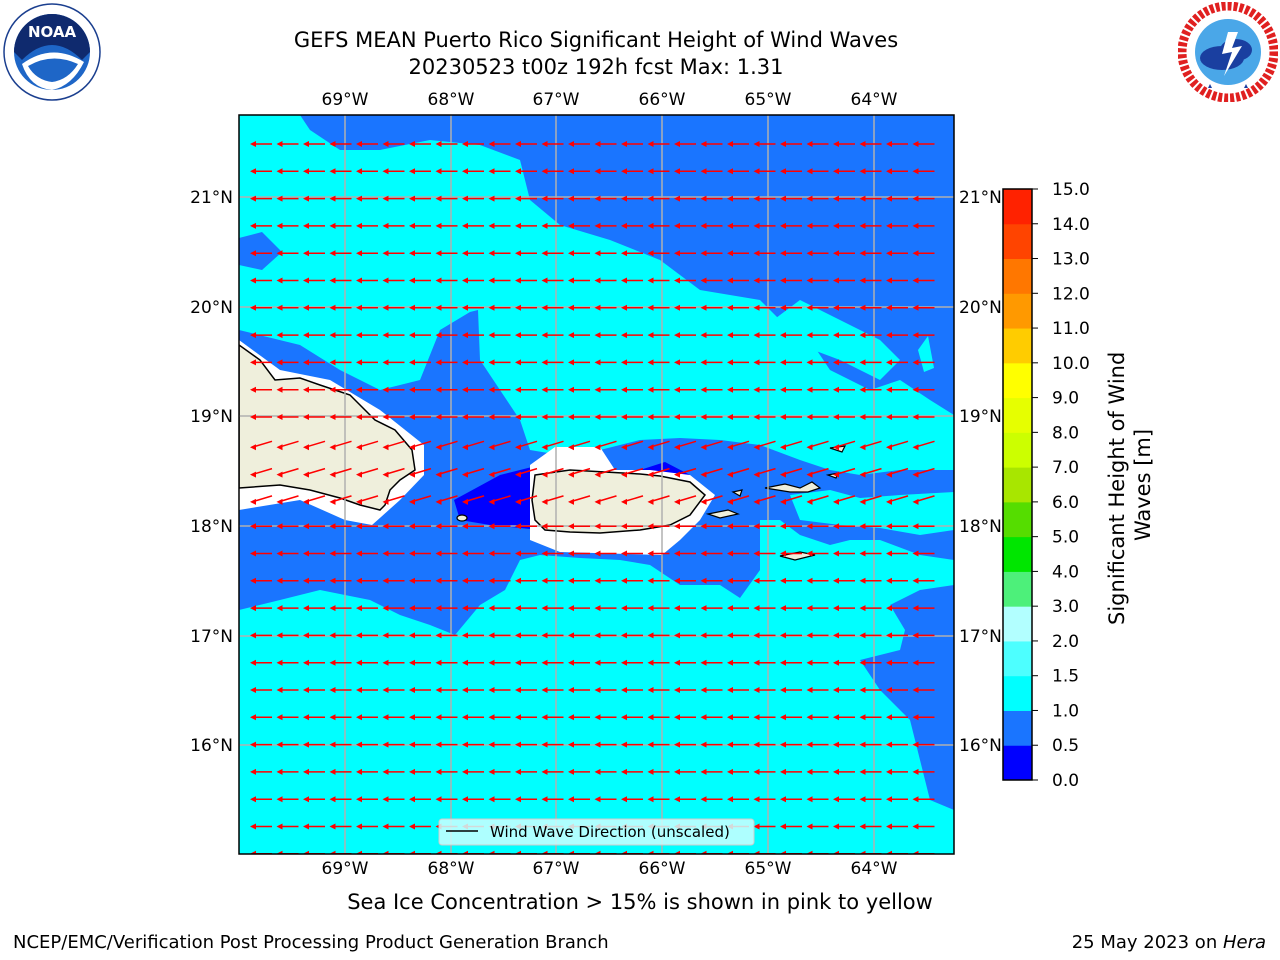 This screenshot has height=960, width=1280. What do you see at coordinates (345, 100) in the screenshot?
I see `lon-label-top: 69°W` at bounding box center [345, 100].